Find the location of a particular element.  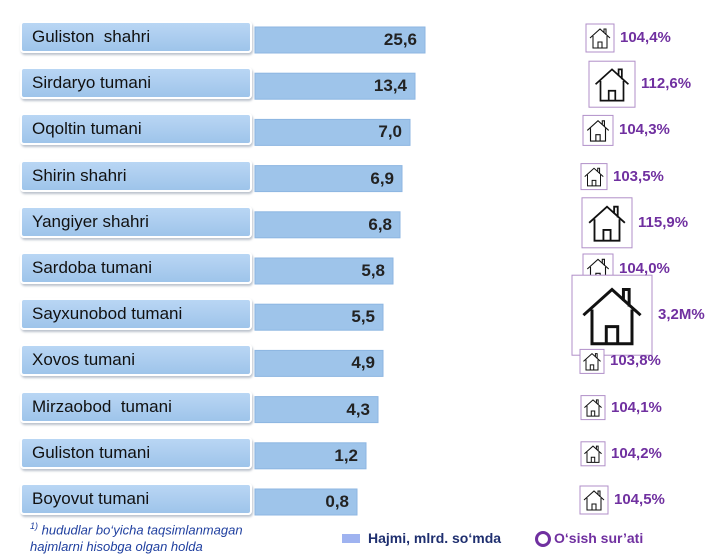

footnote-line-1: hududlar bo‘yicha taqsimlanmagan is located at coordinates (142, 530).